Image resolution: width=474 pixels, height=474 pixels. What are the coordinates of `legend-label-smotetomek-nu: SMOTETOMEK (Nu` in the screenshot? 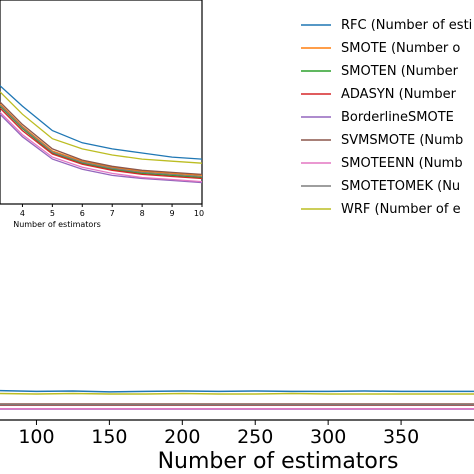 It's located at (400, 186).